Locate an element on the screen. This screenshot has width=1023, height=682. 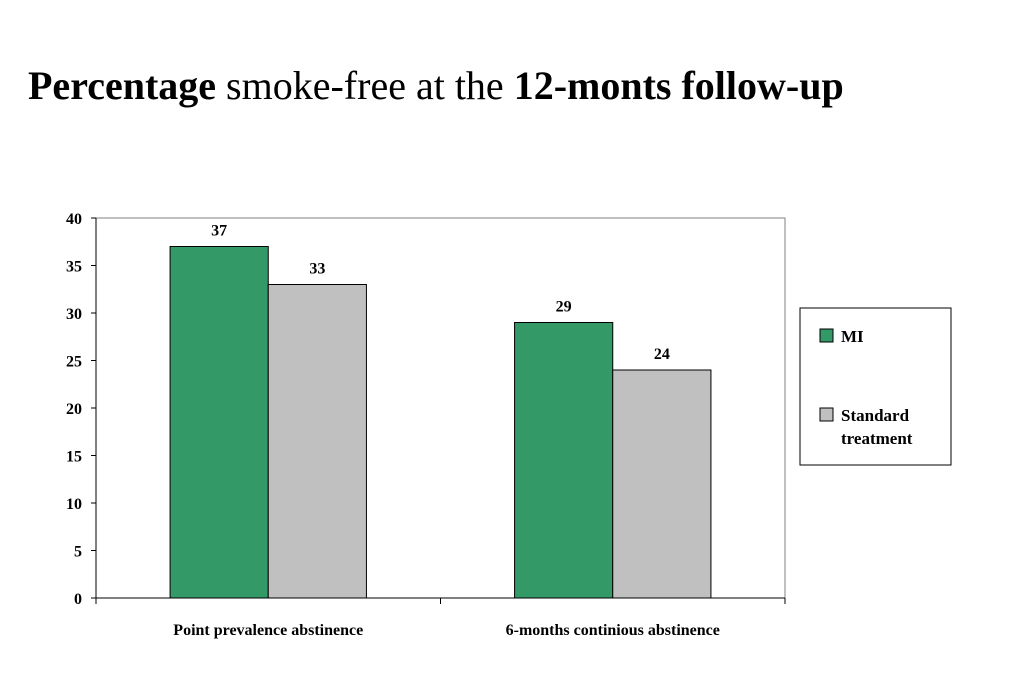
legend-label: treatment is located at coordinates (877, 438).